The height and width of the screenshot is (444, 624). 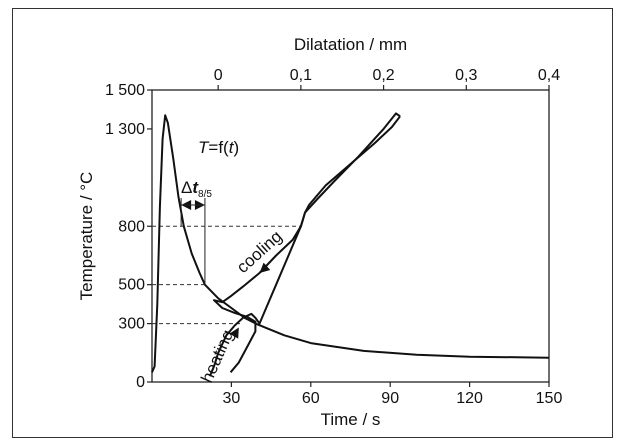 What do you see at coordinates (549, 75) in the screenshot?
I see `x2-tick-label: 0,4` at bounding box center [549, 75].